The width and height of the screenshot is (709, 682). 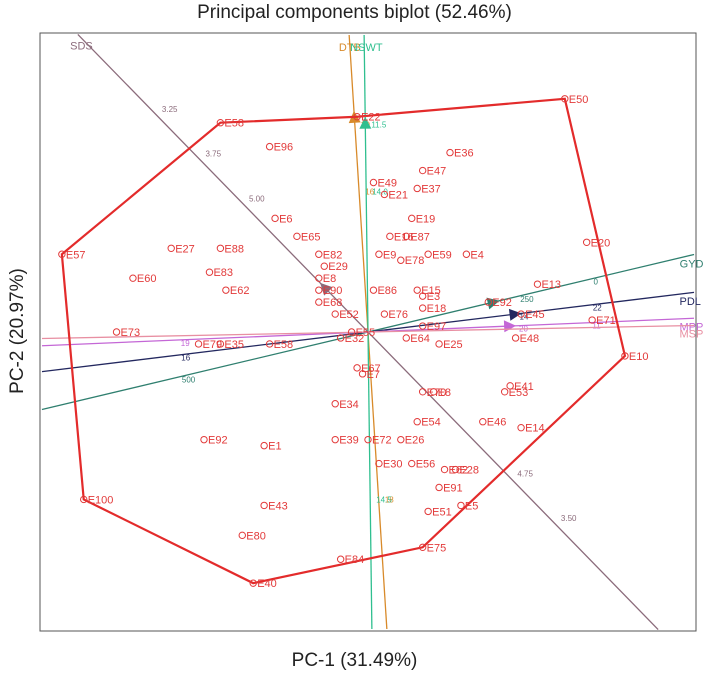 What do you see at coordinates (278, 506) in the screenshot?
I see `genotype-label: E43` at bounding box center [278, 506].